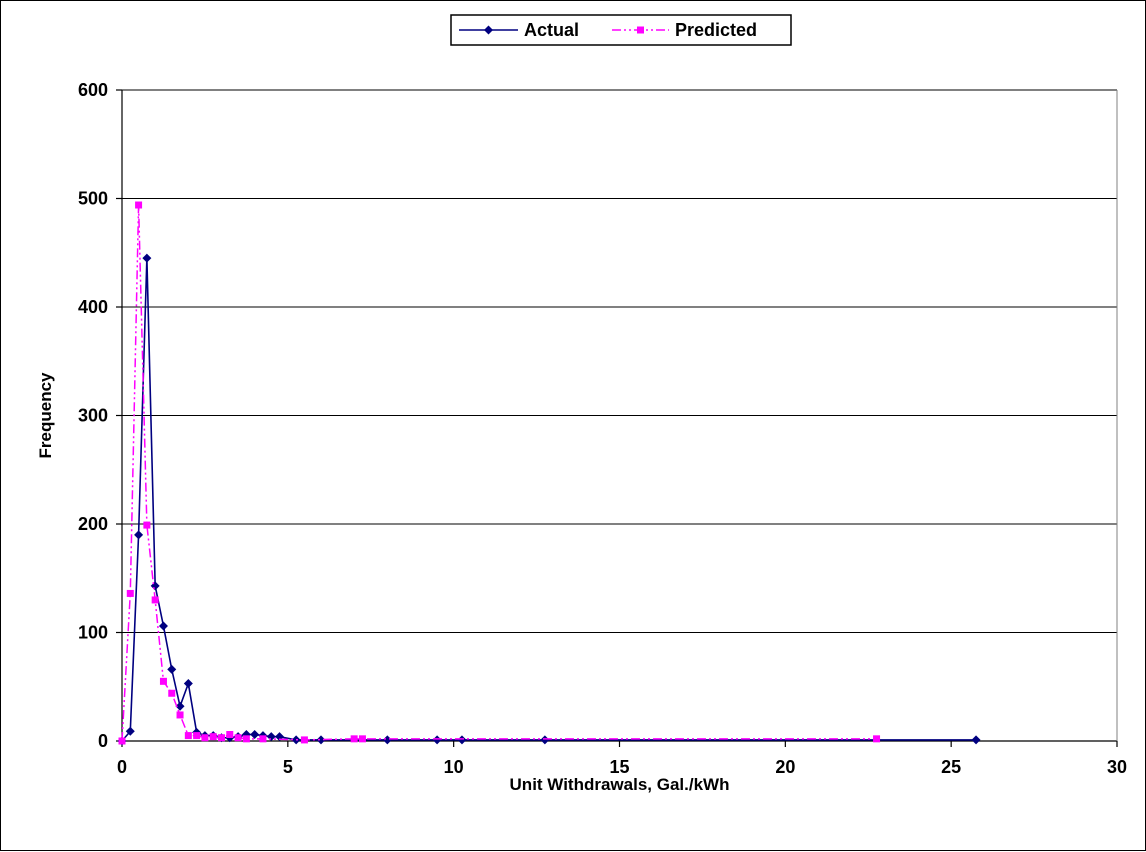 This screenshot has width=1146, height=852. What do you see at coordinates (93, 307) in the screenshot?
I see `y-tick-label: 400` at bounding box center [93, 307].